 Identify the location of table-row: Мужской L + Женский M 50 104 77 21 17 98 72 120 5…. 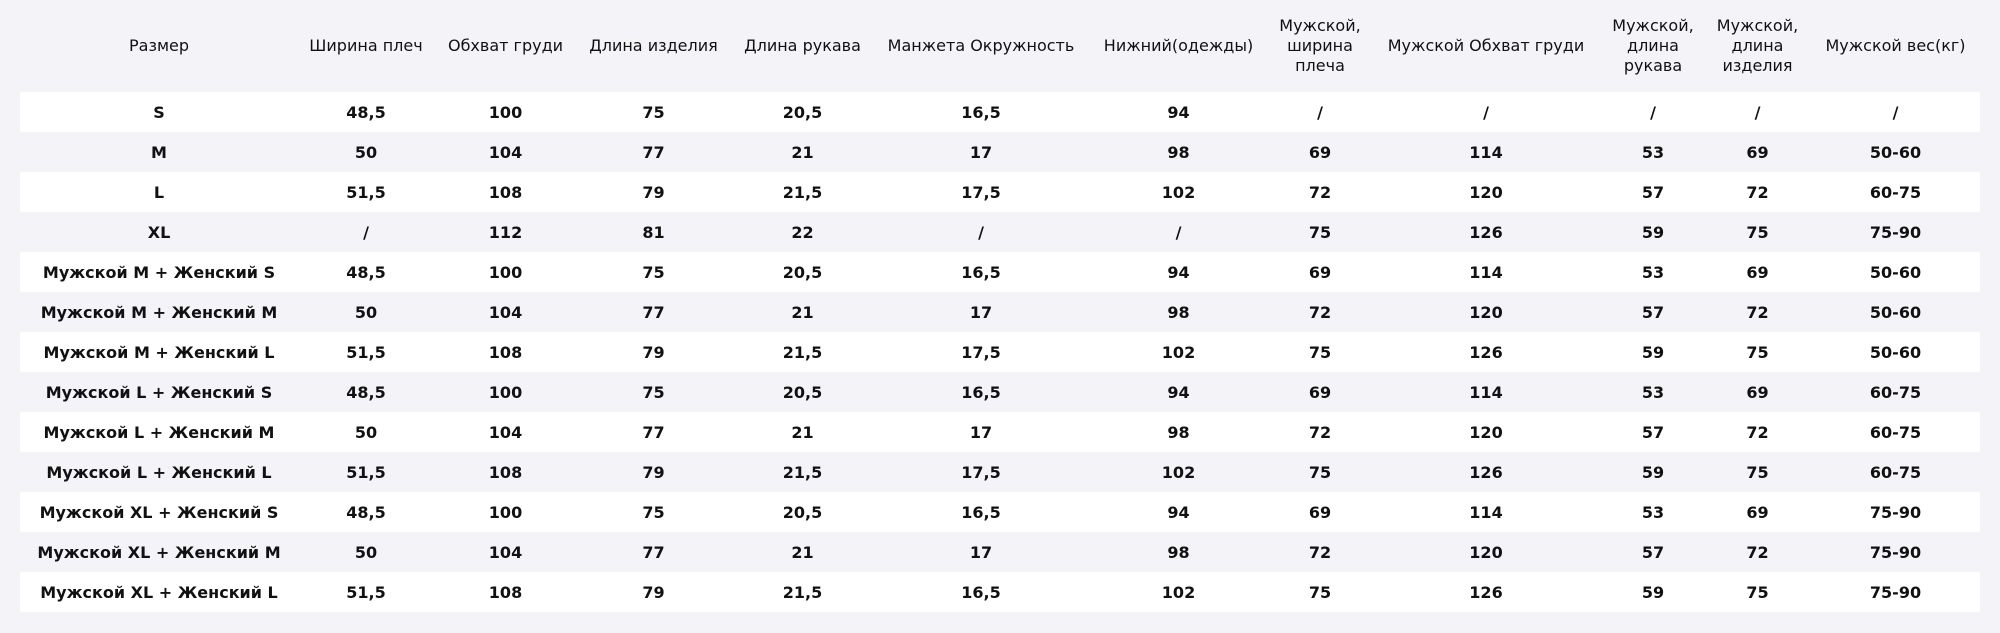
(1000, 432).